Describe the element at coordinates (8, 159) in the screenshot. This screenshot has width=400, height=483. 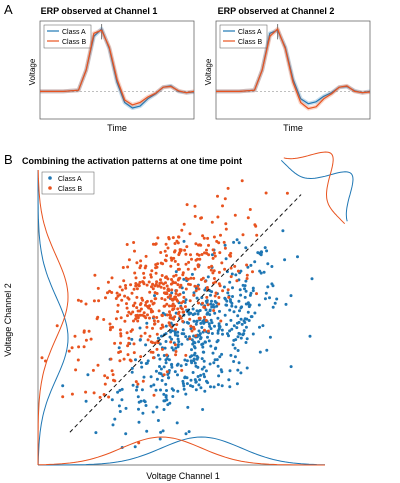
I see `panel-b-label: B` at that location.